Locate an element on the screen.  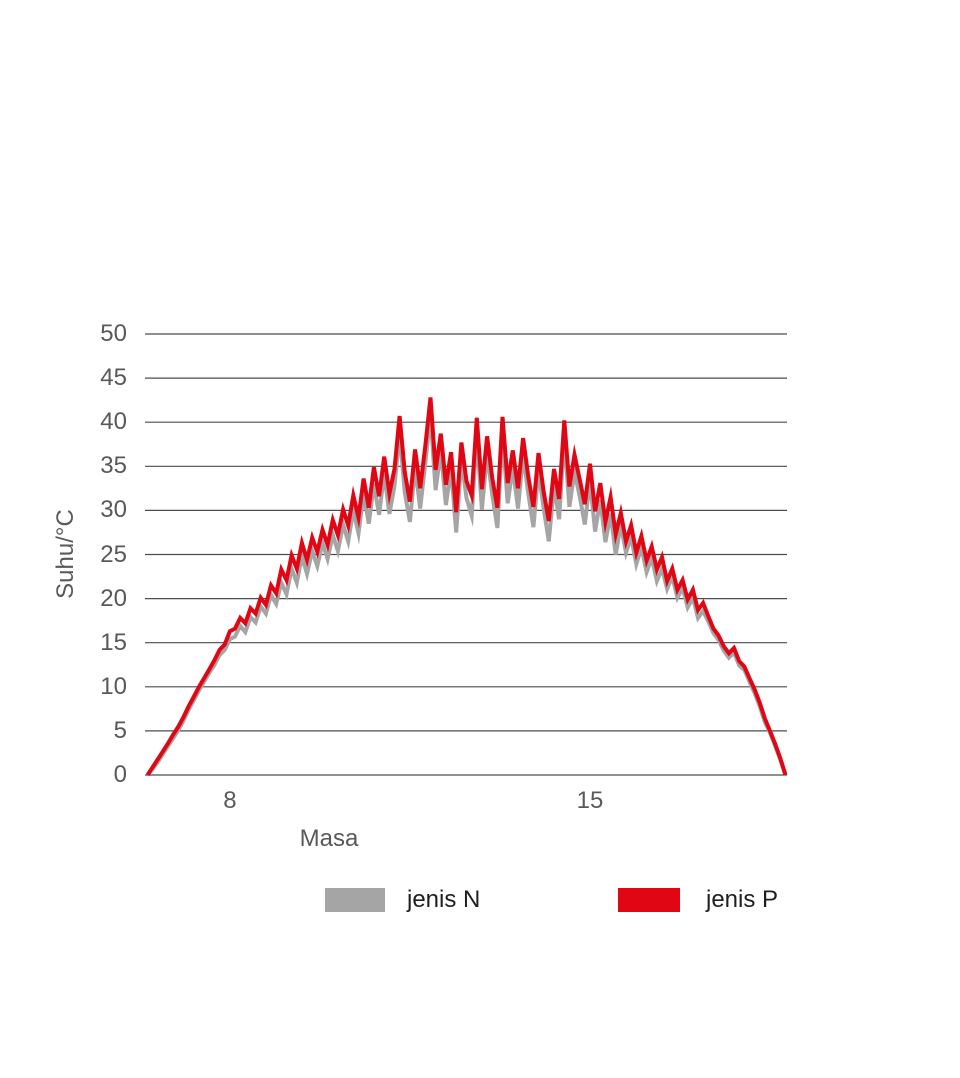
y-tick-label: 25 is located at coordinates (113, 554).